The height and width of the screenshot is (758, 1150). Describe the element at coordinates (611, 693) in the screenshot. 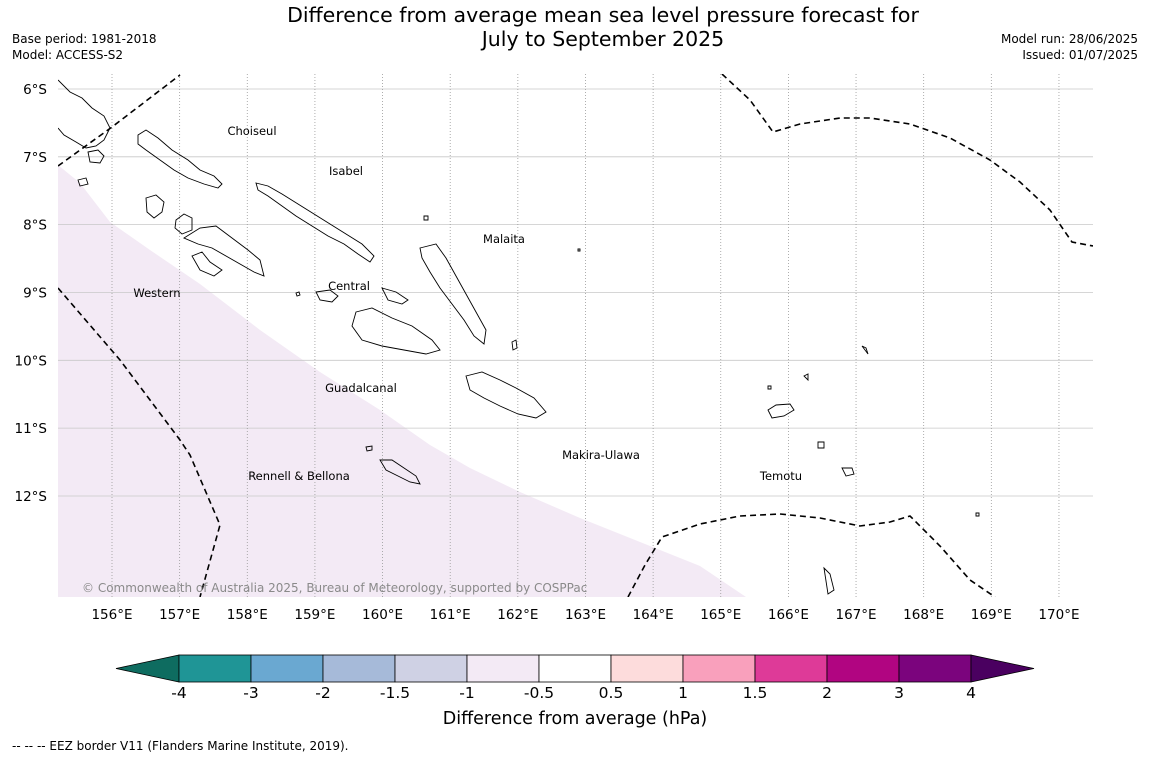

I see `colorbar-tick-label: 0.5` at that location.